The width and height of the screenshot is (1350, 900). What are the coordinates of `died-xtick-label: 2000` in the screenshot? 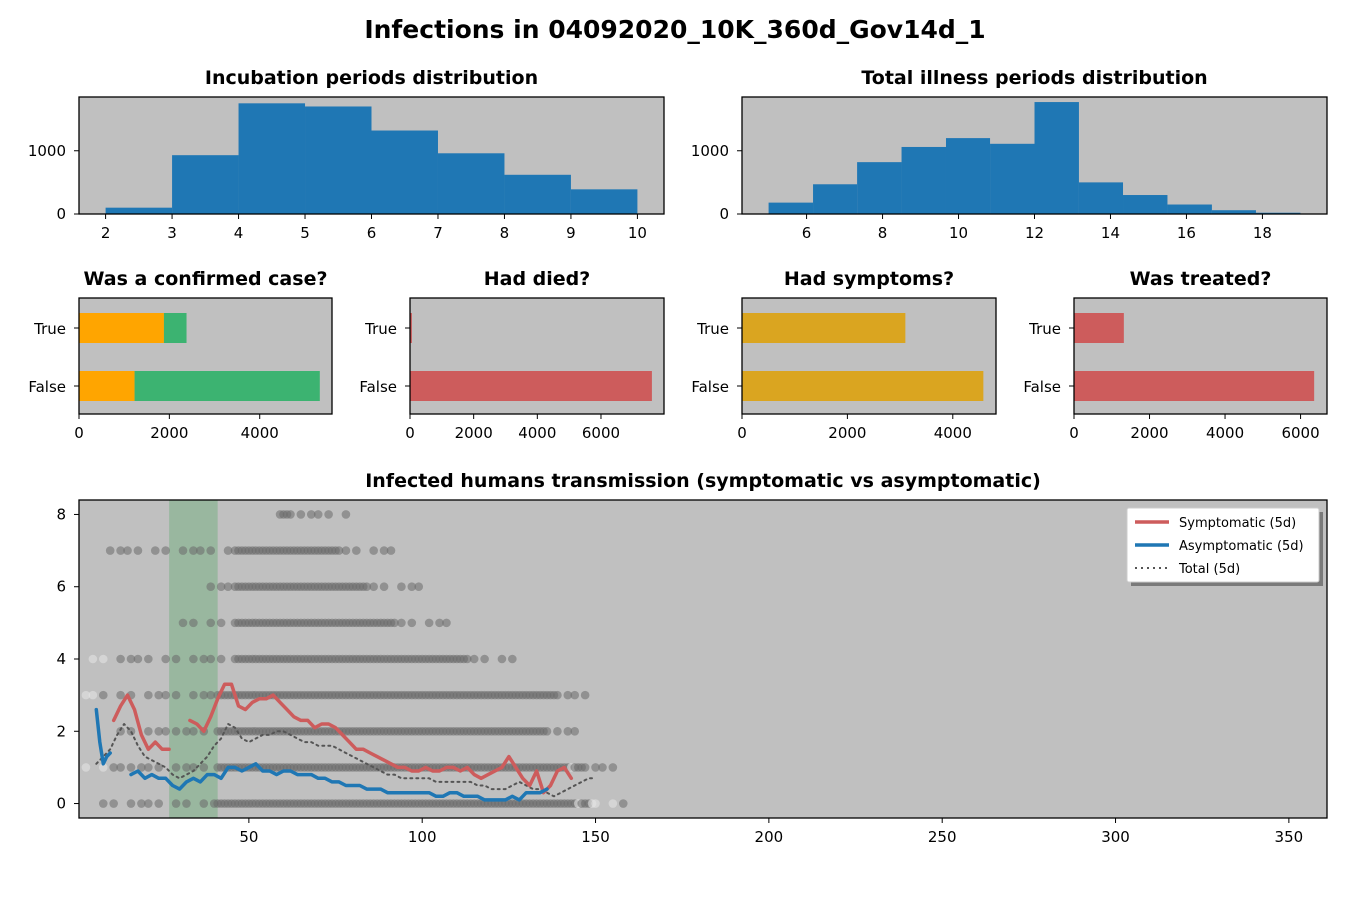 It's located at (474, 433).